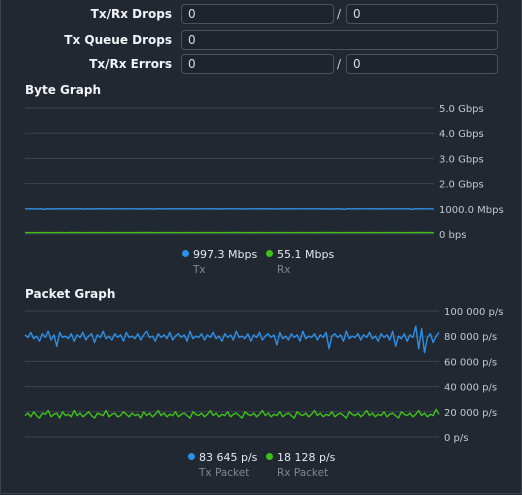  I want to click on tx-queue-drops-field: 0, so click(339, 40).